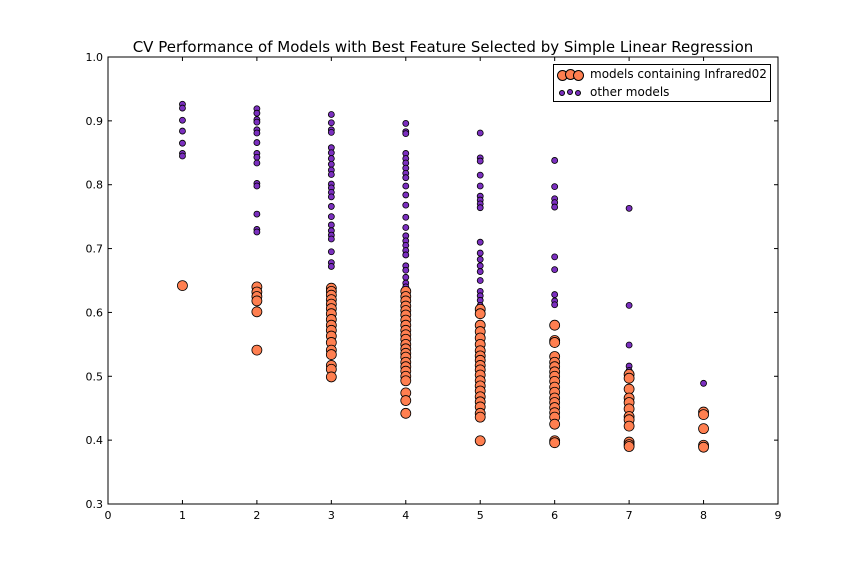 The height and width of the screenshot is (580, 864). Describe the element at coordinates (678, 74) in the screenshot. I see `legend-label: models containing Infrared02` at that location.